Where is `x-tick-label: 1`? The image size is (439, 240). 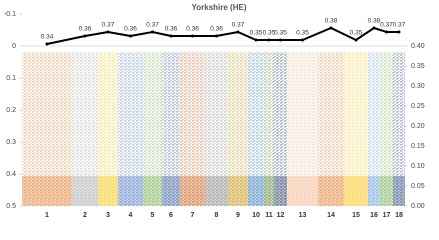
x-tick-label: 1 is located at coordinates (47, 215).